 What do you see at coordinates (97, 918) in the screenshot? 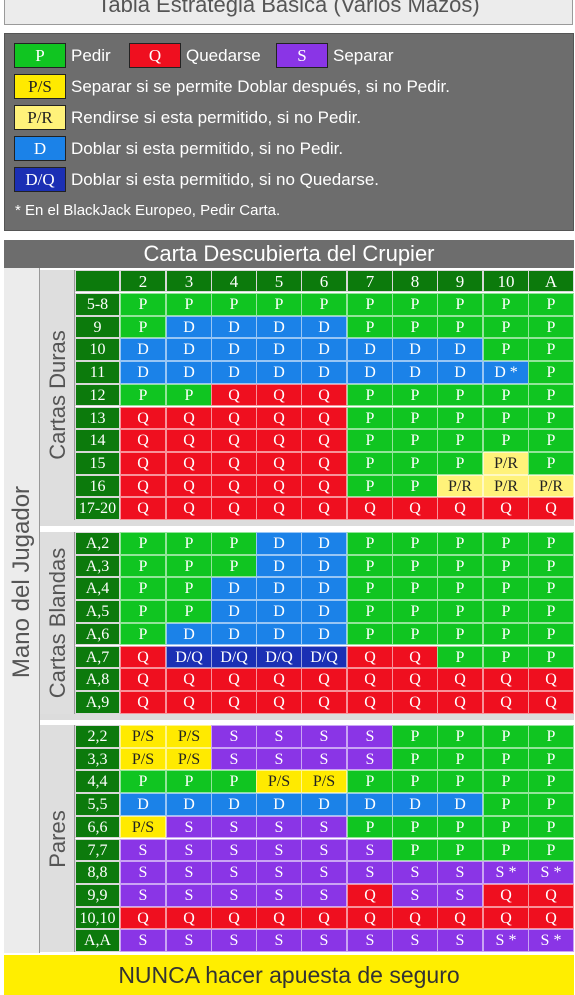
I see `player-hand-label: 10,10` at bounding box center [97, 918].